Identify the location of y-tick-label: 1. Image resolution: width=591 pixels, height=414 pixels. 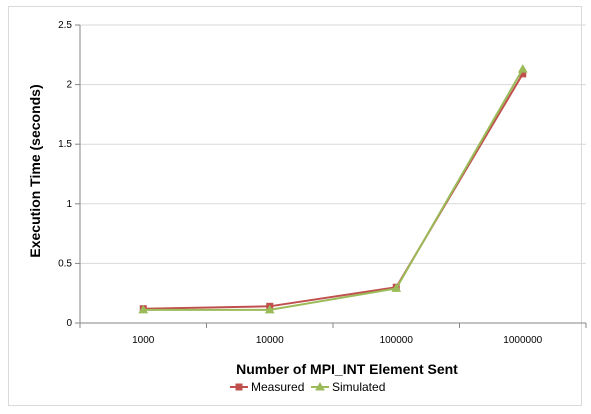
(69, 204).